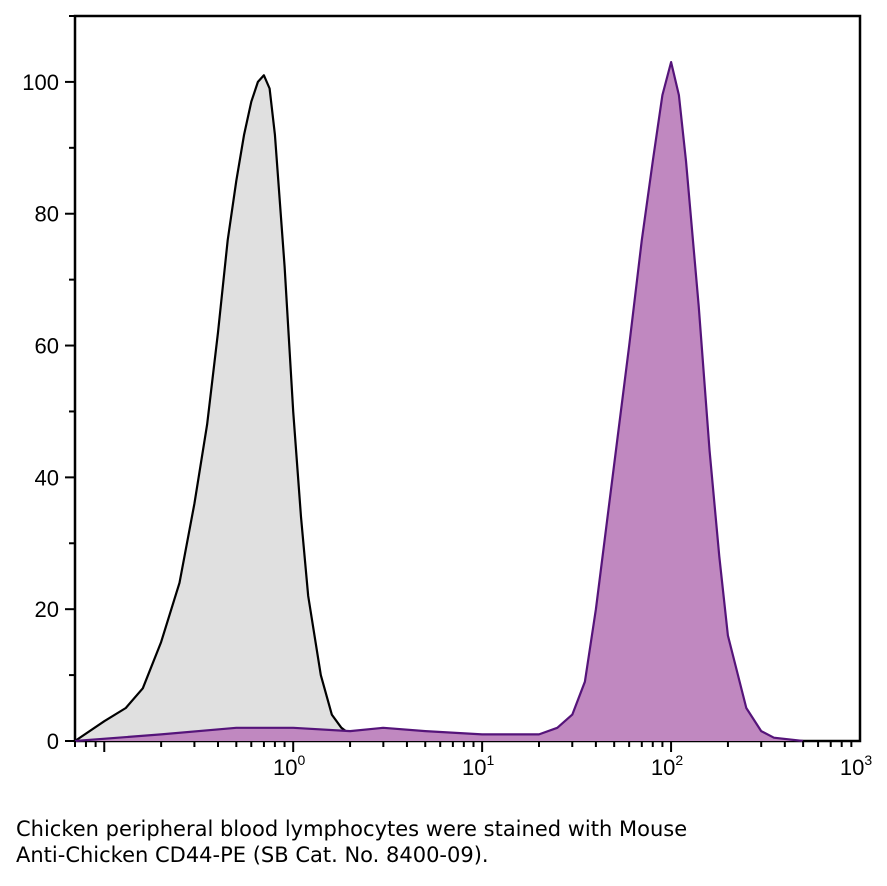  What do you see at coordinates (48, 384) in the screenshot?
I see `y-axis: 0 20 40 60 80 100` at bounding box center [48, 384].